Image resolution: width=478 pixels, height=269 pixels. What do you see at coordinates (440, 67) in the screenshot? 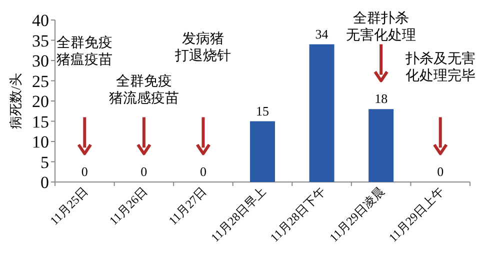
I see `annotation: 扑杀及无害化处理完毕` at bounding box center [440, 67].